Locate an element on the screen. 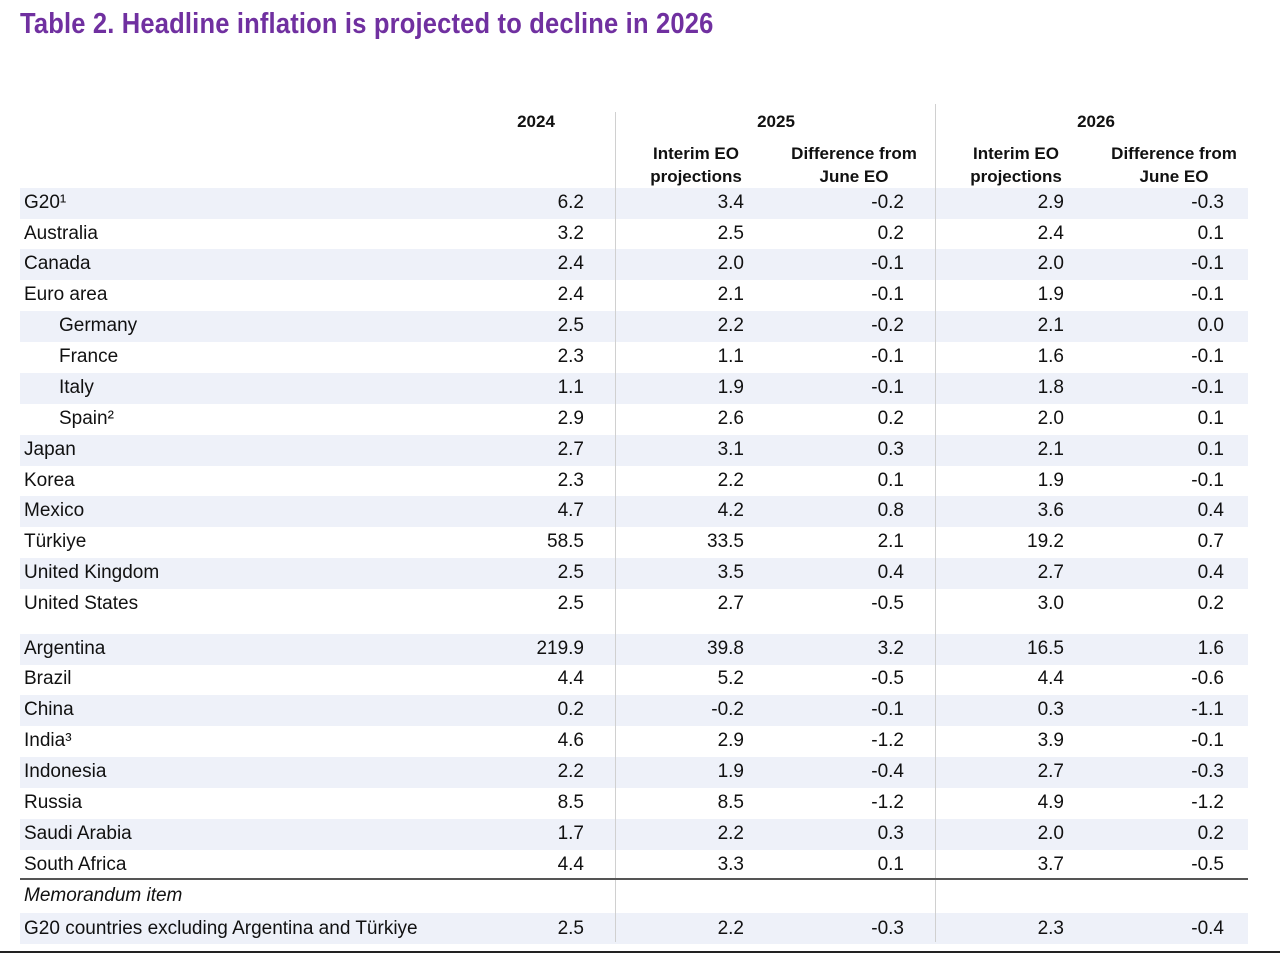 The height and width of the screenshot is (956, 1280). table-cell: 3.4 is located at coordinates (730, 202).